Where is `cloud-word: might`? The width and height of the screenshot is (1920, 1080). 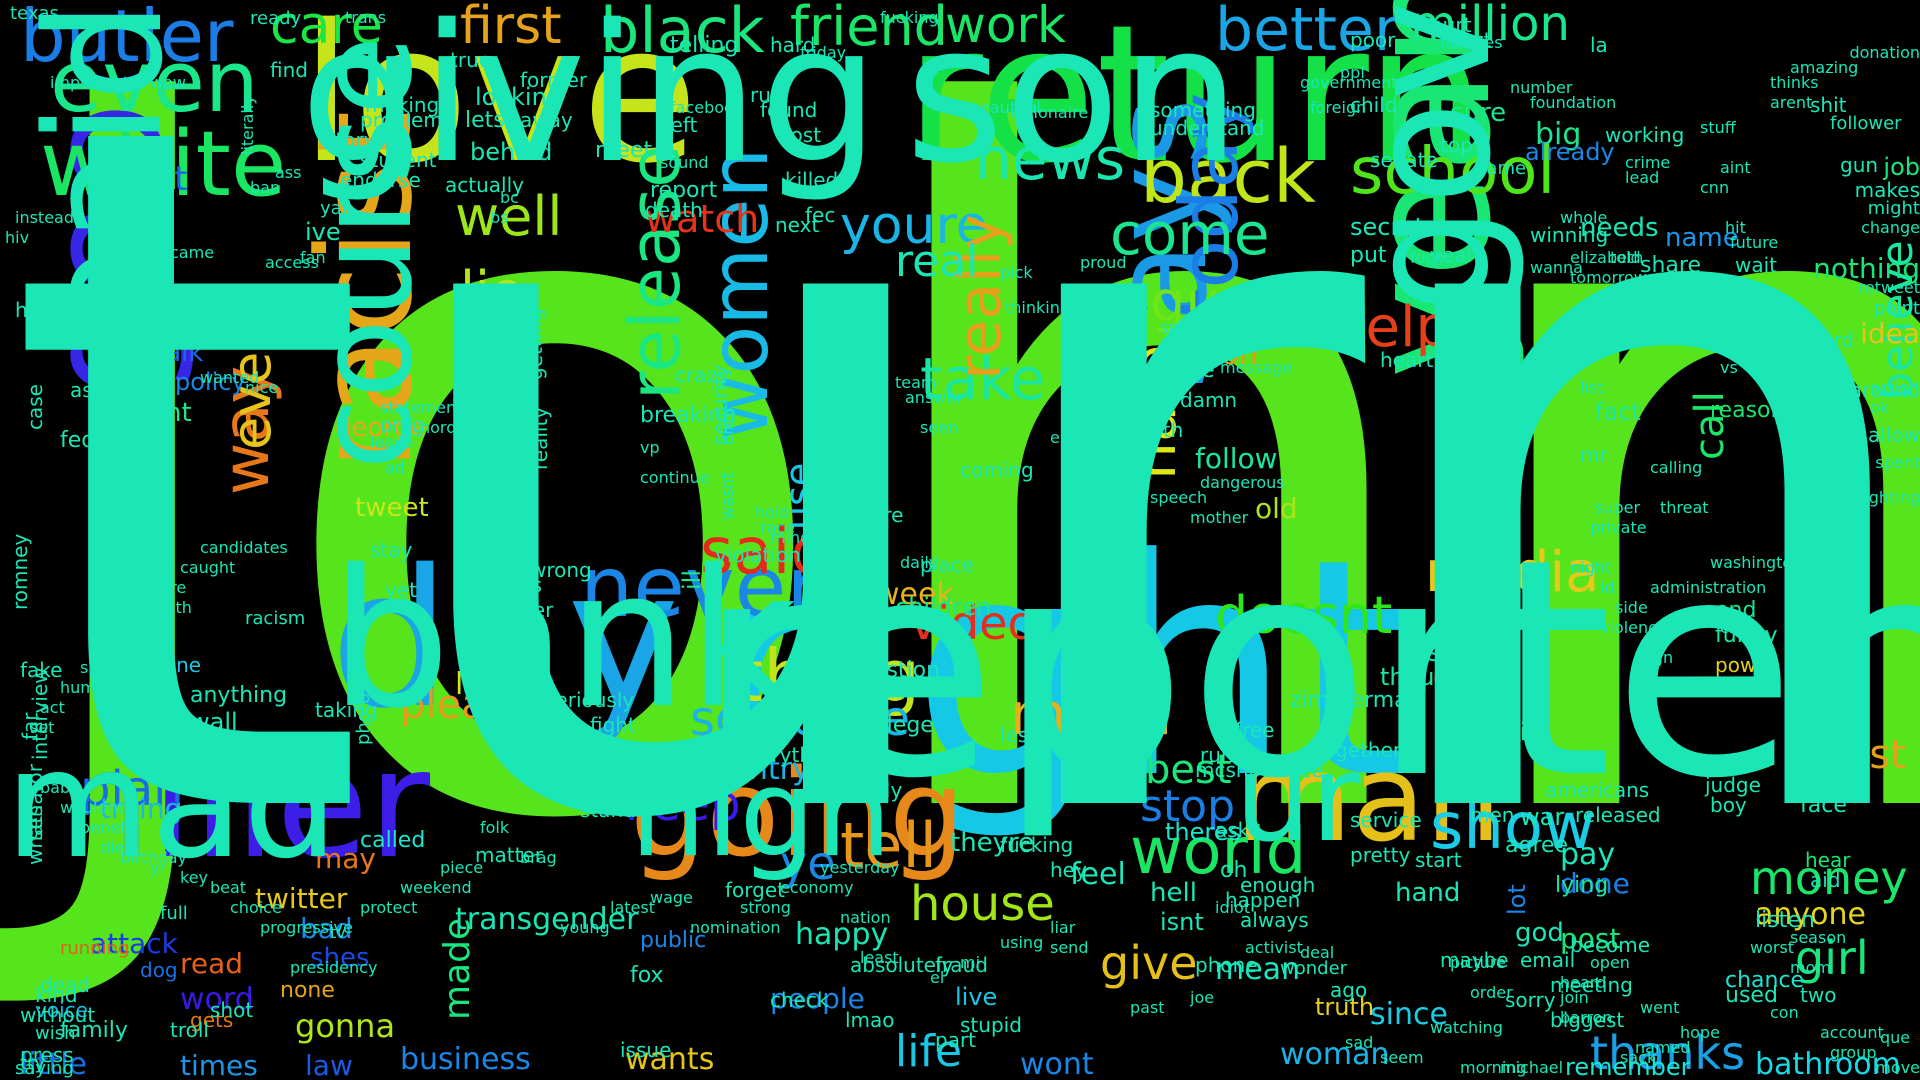 cloud-word: might is located at coordinates (1893, 208).